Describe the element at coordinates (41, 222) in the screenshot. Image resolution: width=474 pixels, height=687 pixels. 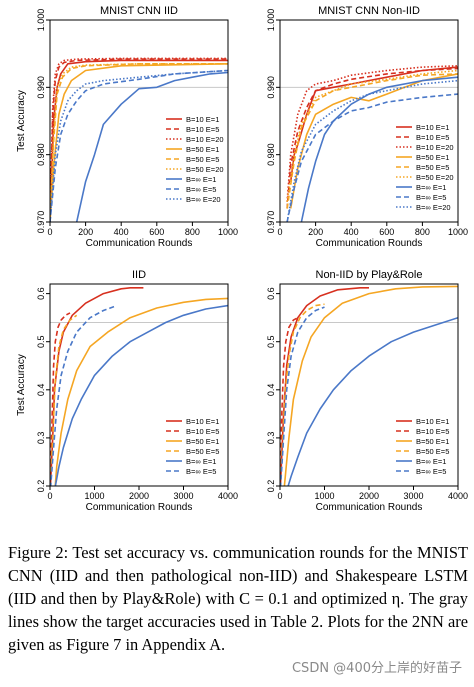
I see `y-tick-label: 0.970` at that location.